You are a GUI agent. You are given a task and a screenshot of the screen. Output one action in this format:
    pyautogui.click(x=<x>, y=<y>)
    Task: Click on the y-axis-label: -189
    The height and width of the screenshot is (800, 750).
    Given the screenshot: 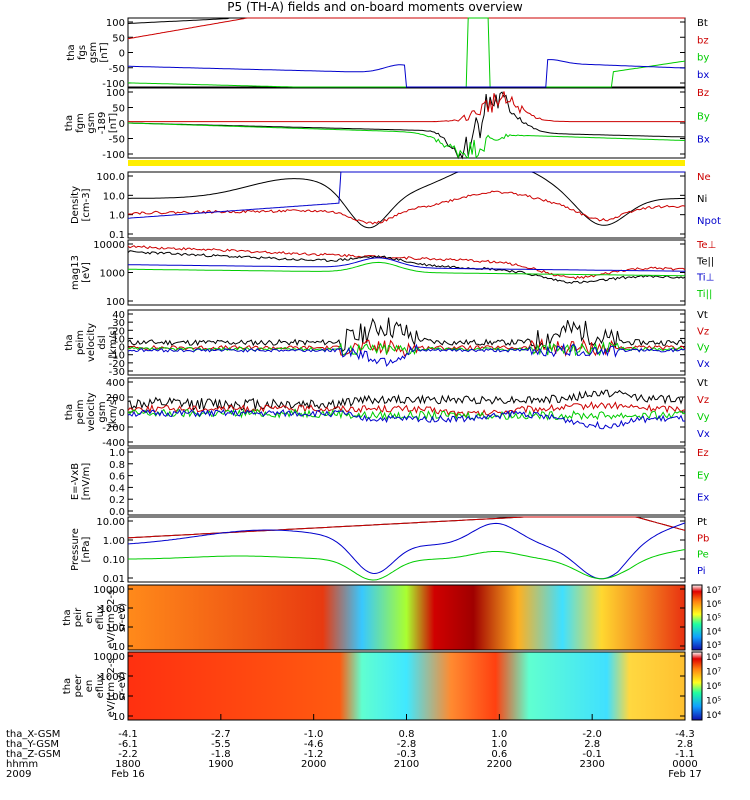 What is the action you would take?
    pyautogui.click(x=102, y=123)
    